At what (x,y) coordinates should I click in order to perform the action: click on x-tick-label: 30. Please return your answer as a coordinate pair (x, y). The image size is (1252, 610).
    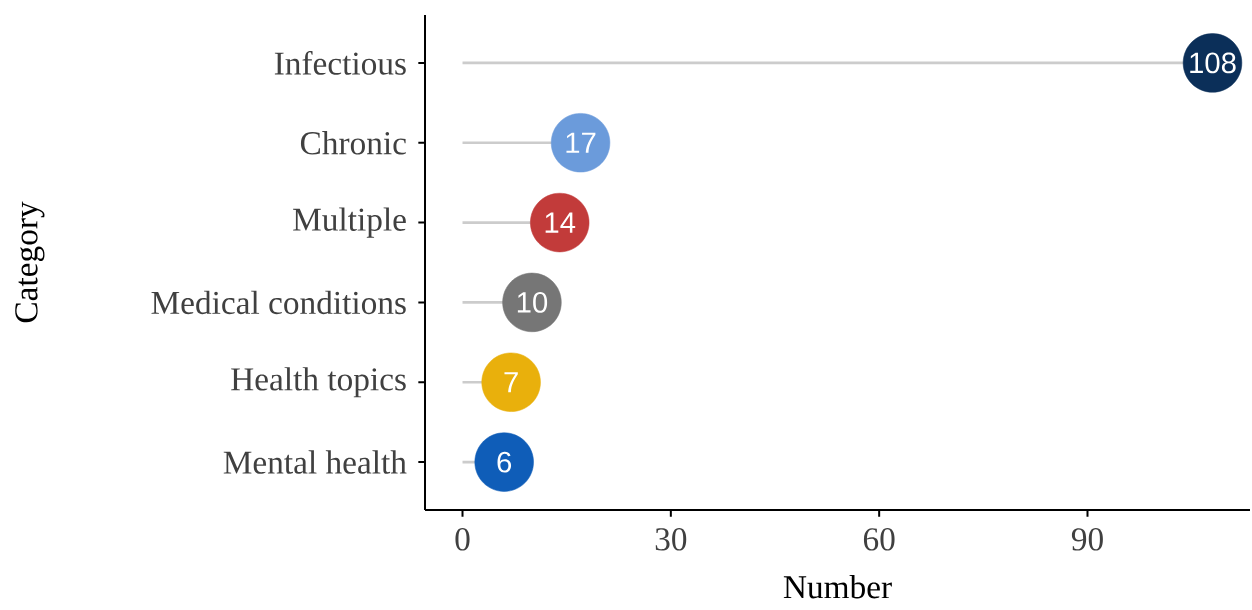
    Looking at the image, I should click on (671, 539).